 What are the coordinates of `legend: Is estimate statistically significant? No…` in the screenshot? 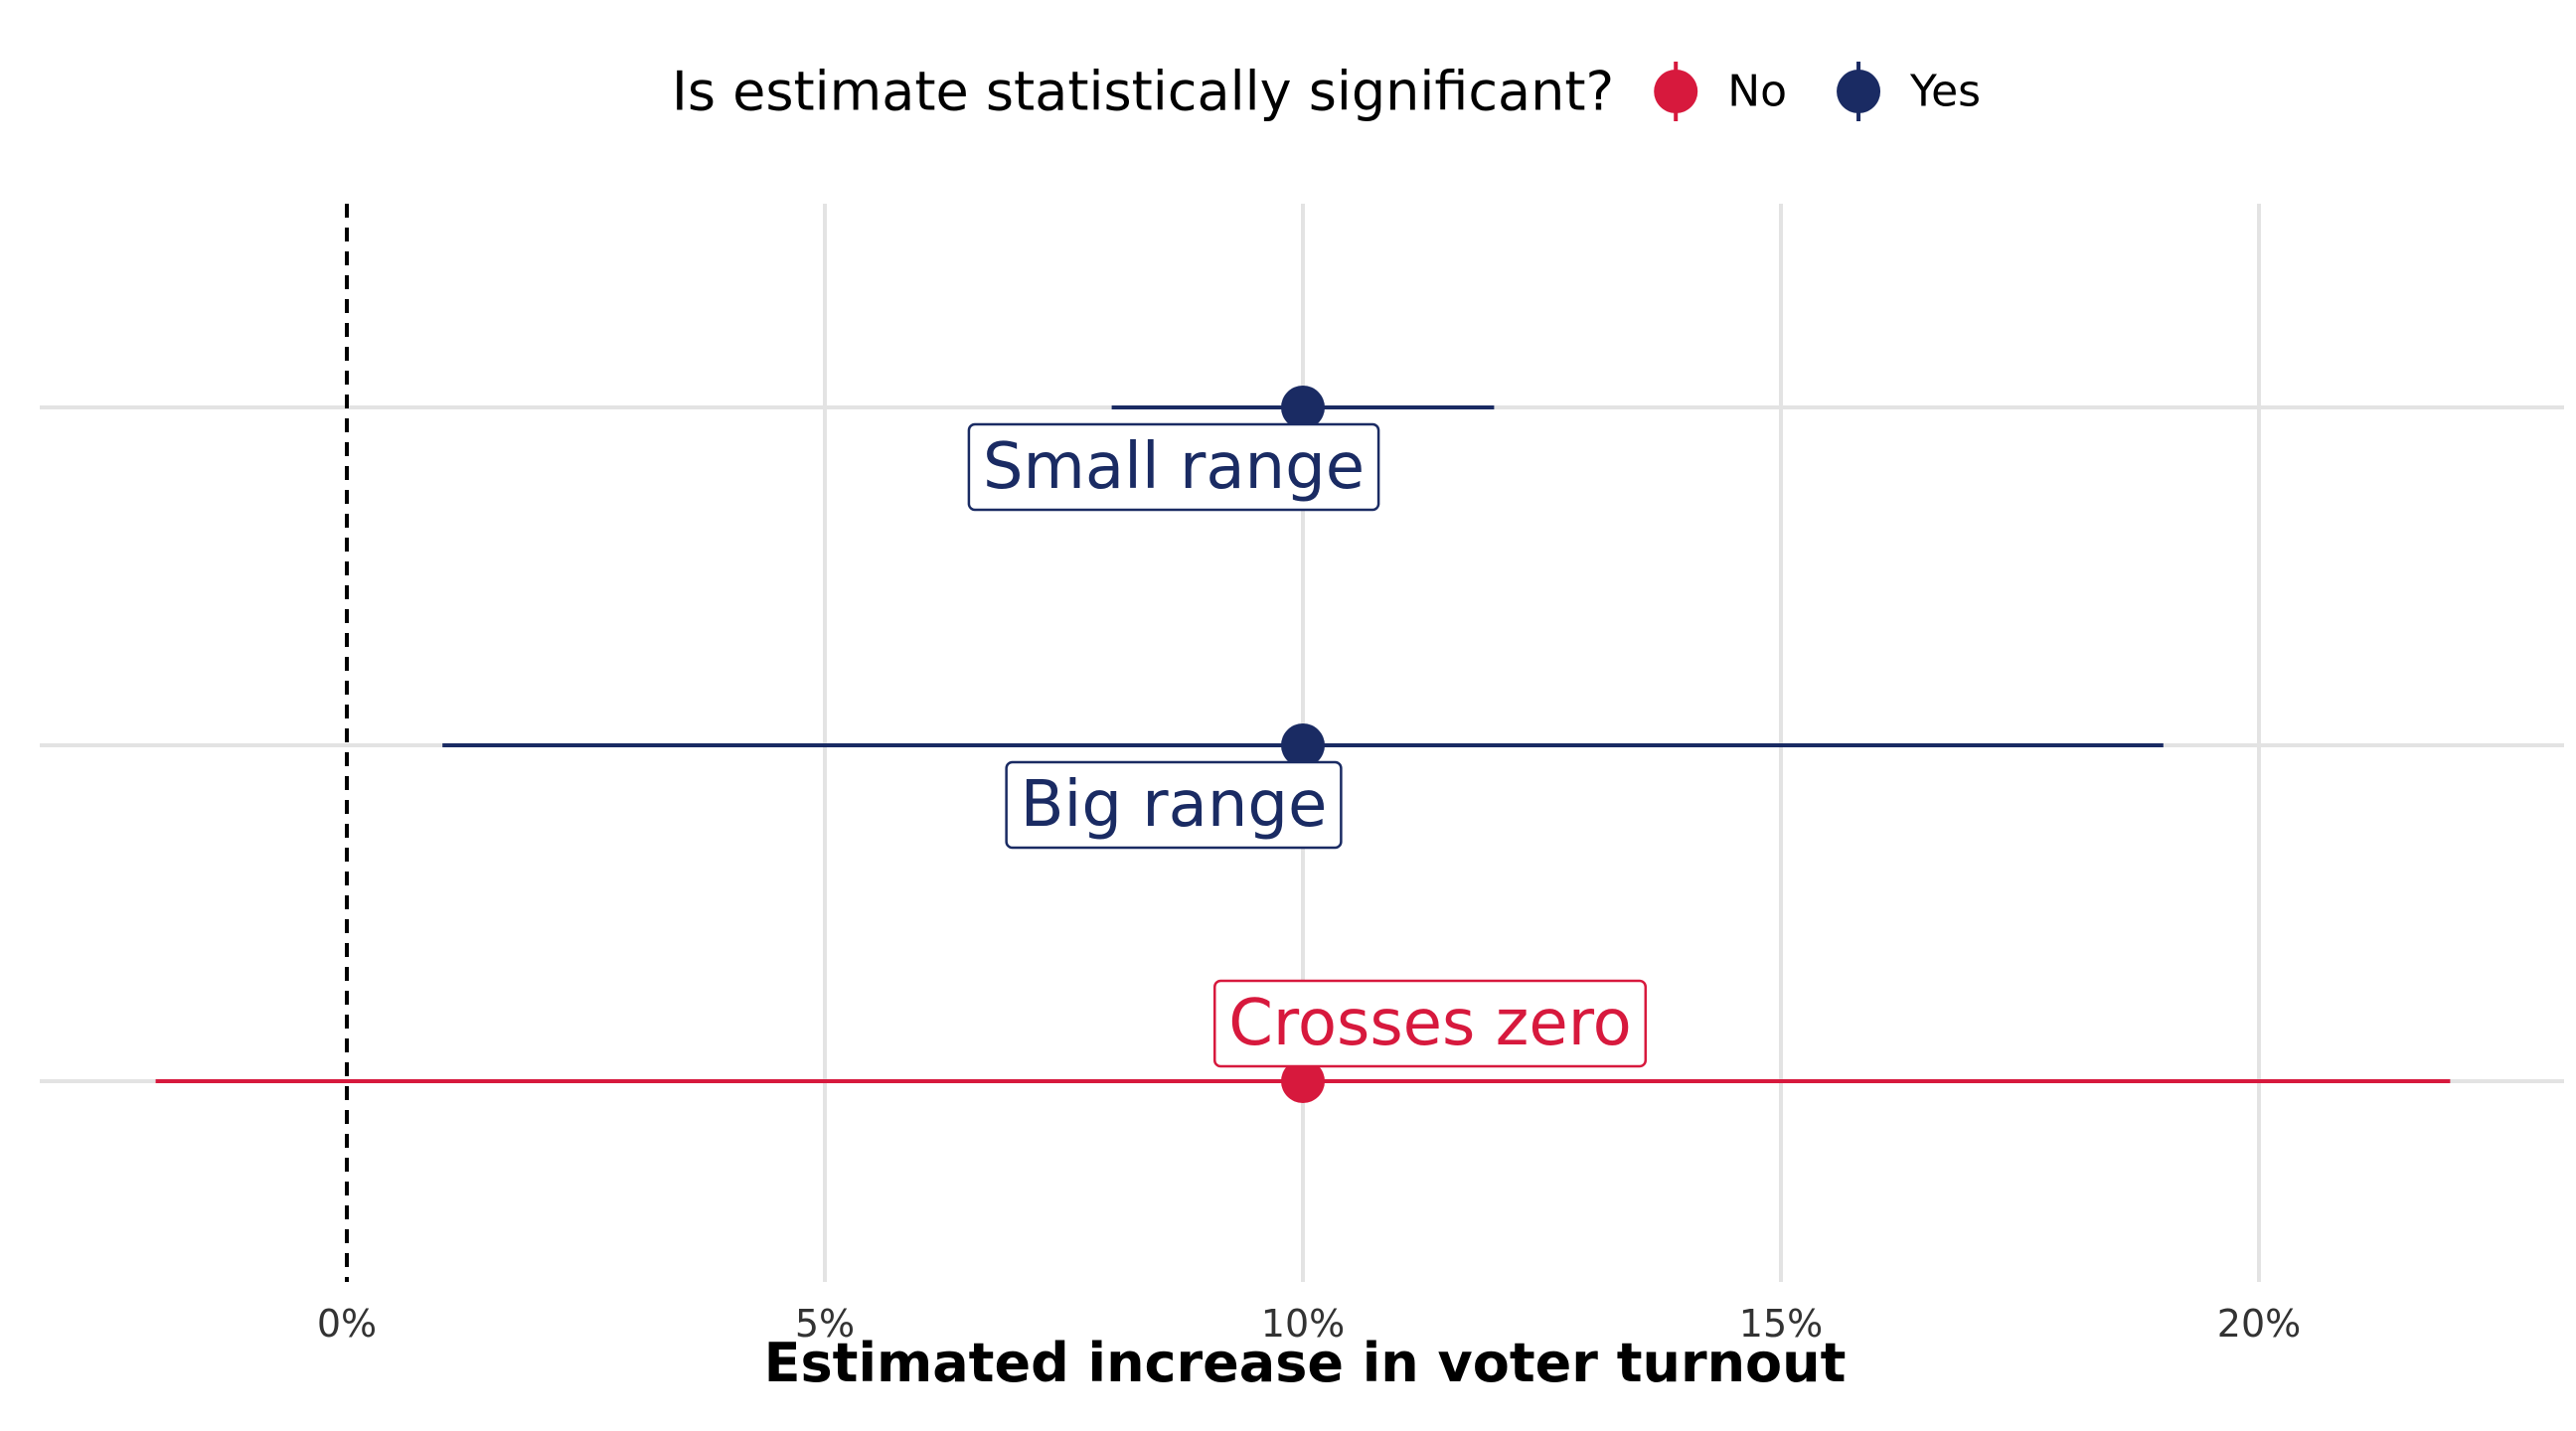 It's located at (1326, 92).